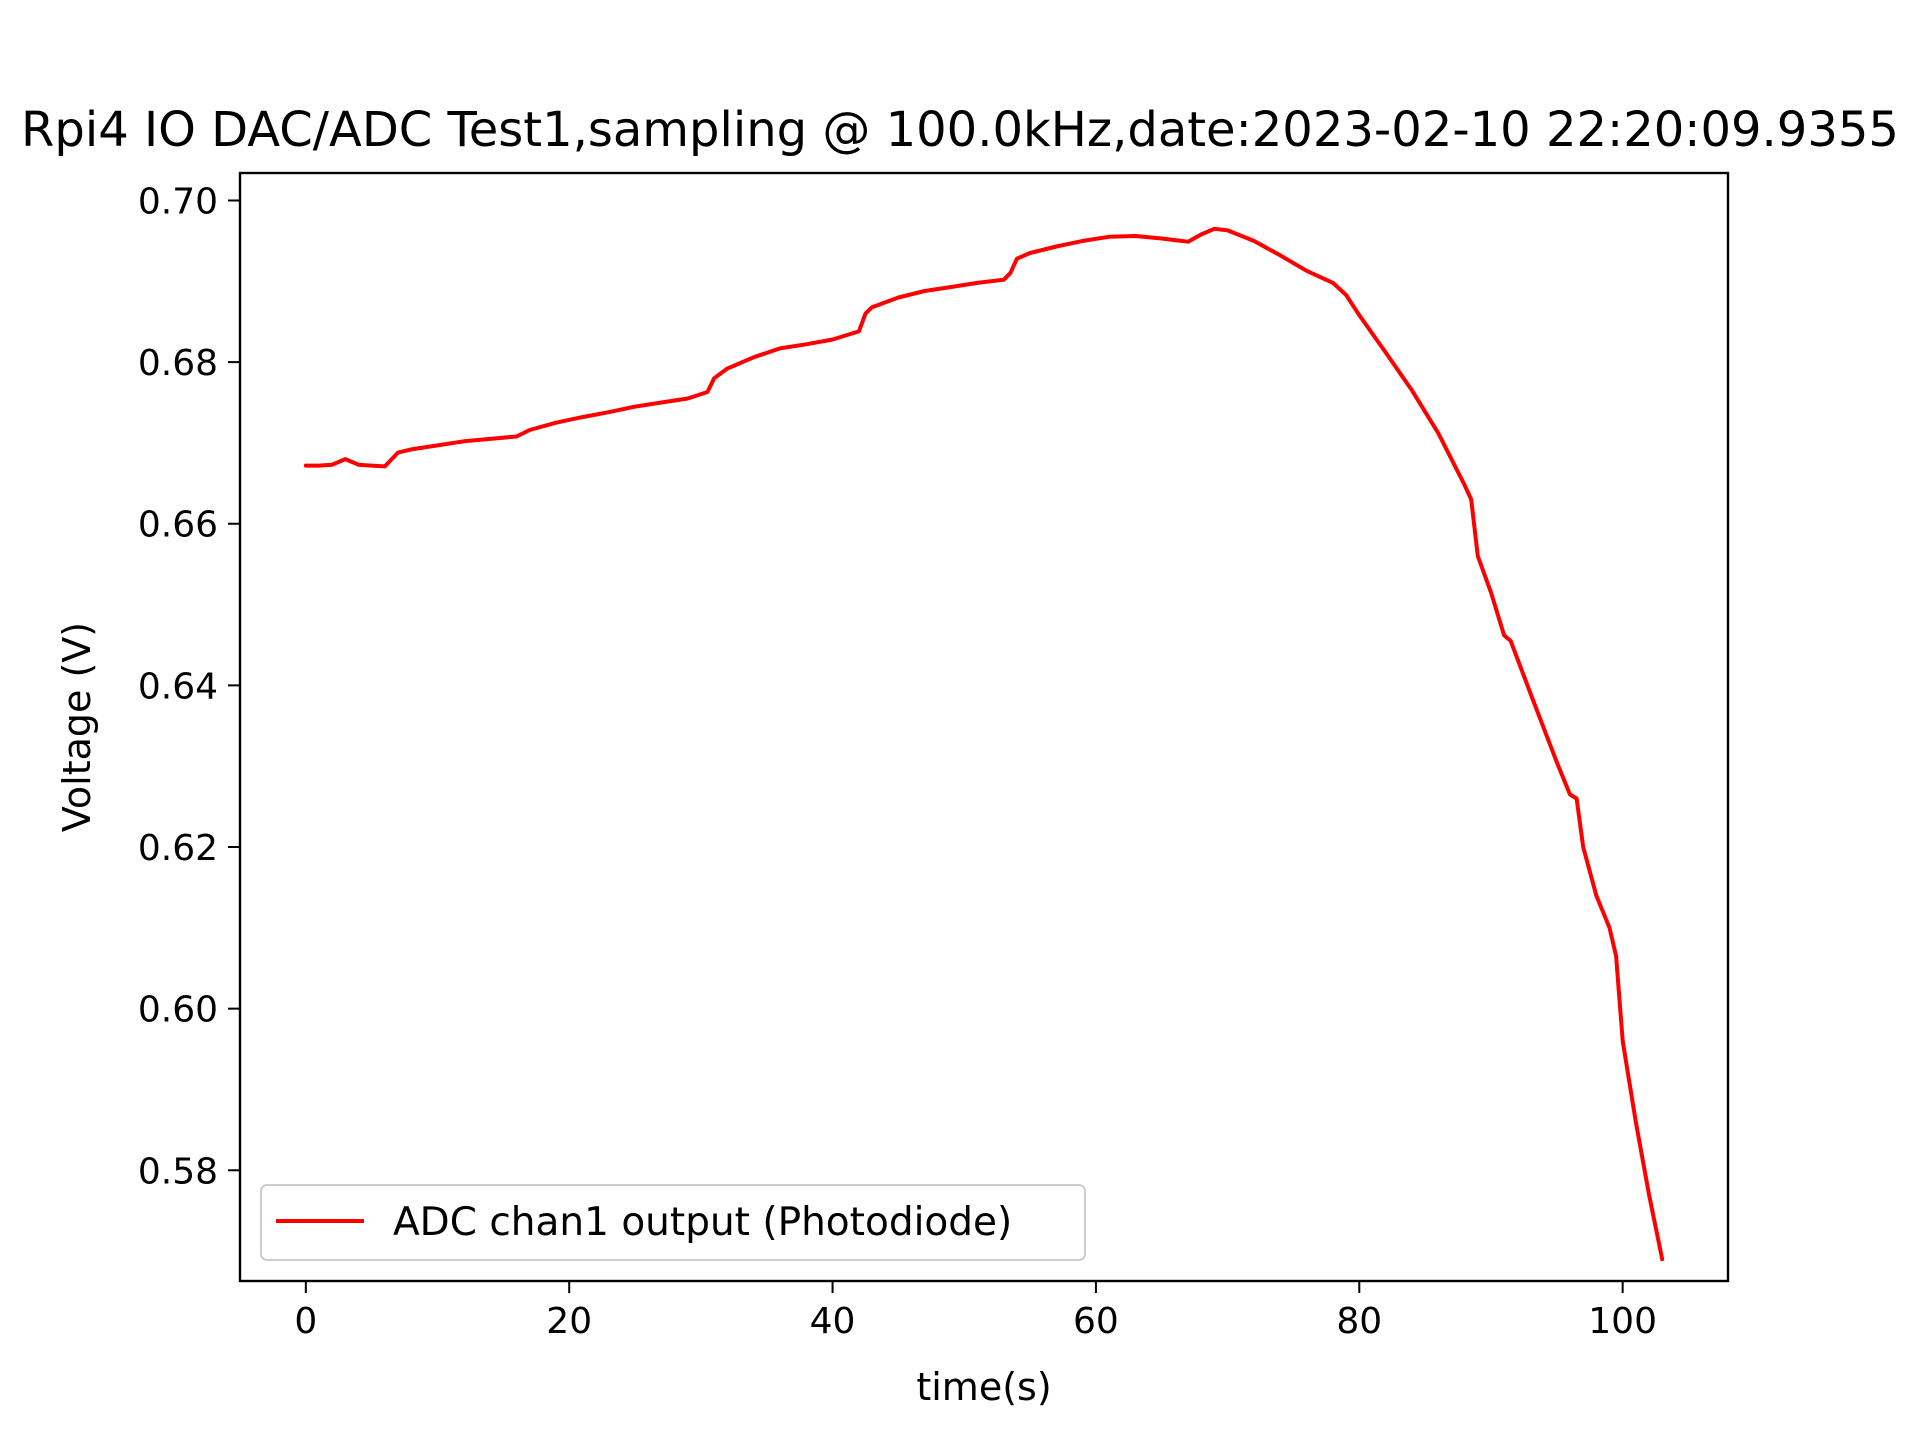 The width and height of the screenshot is (1920, 1440). Describe the element at coordinates (983, 1387) in the screenshot. I see `x-axis-label: time(s)` at that location.